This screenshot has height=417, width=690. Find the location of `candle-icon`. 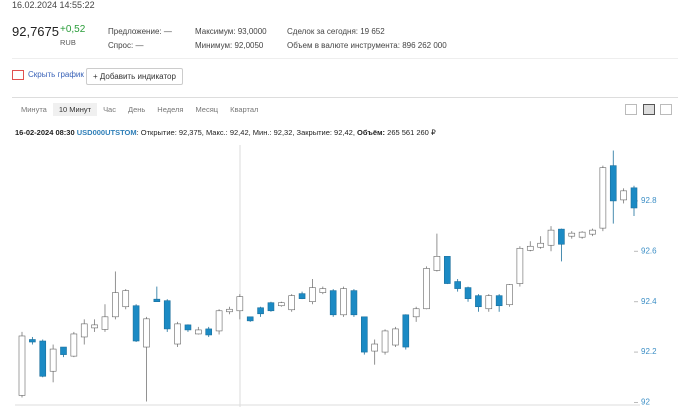

candle-icon is located at coordinates (649, 109).